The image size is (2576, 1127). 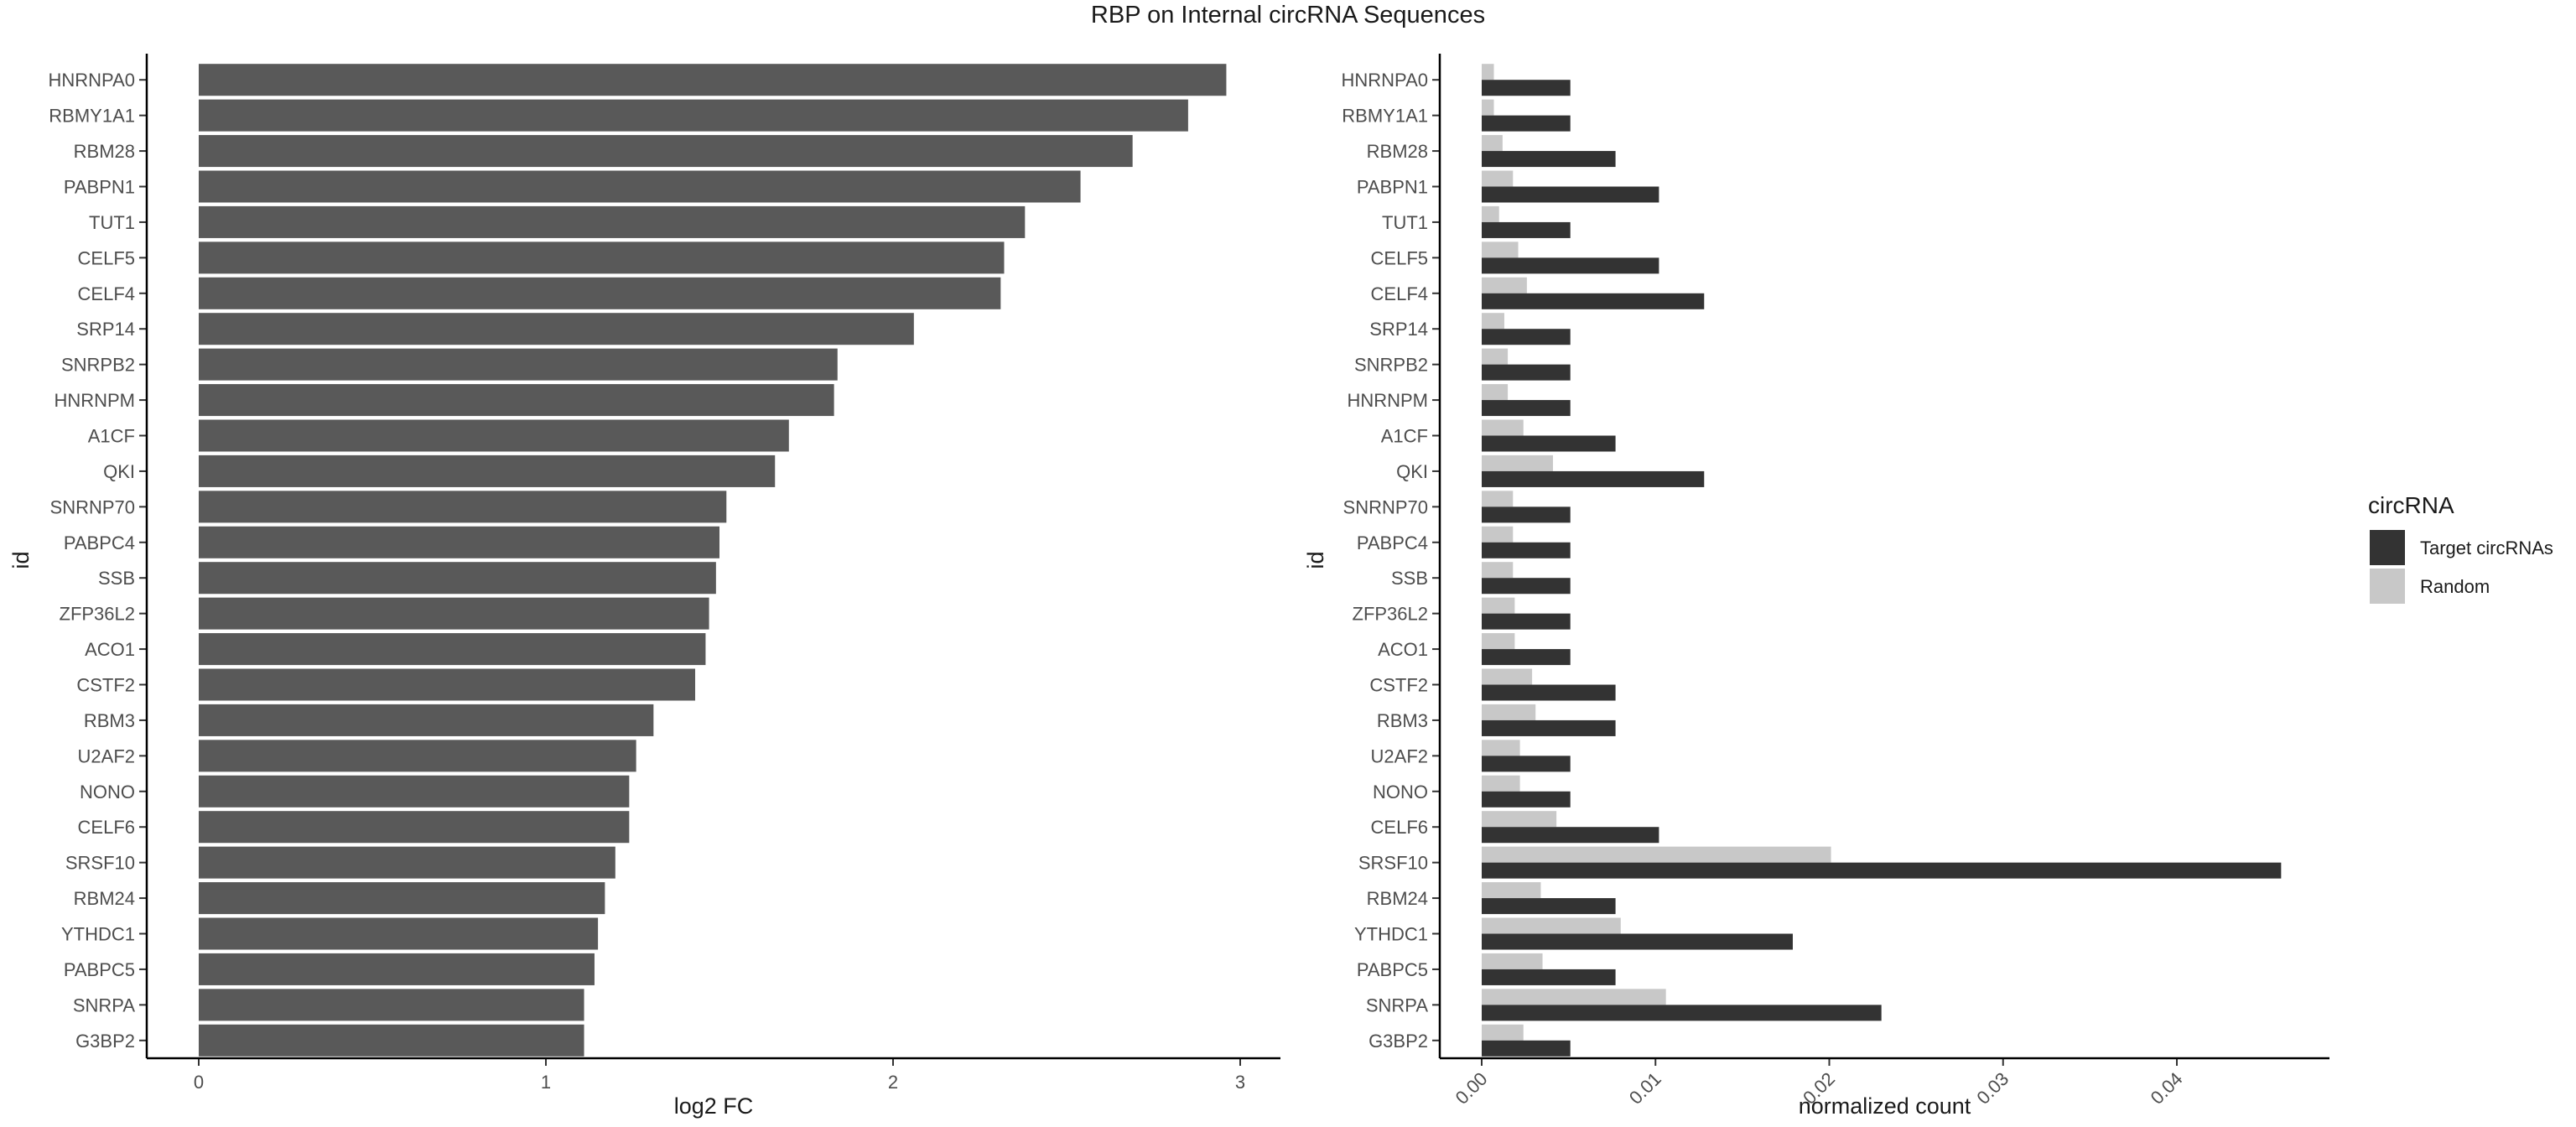 What do you see at coordinates (1501, 748) in the screenshot?
I see `bar-random-u2af2` at bounding box center [1501, 748].